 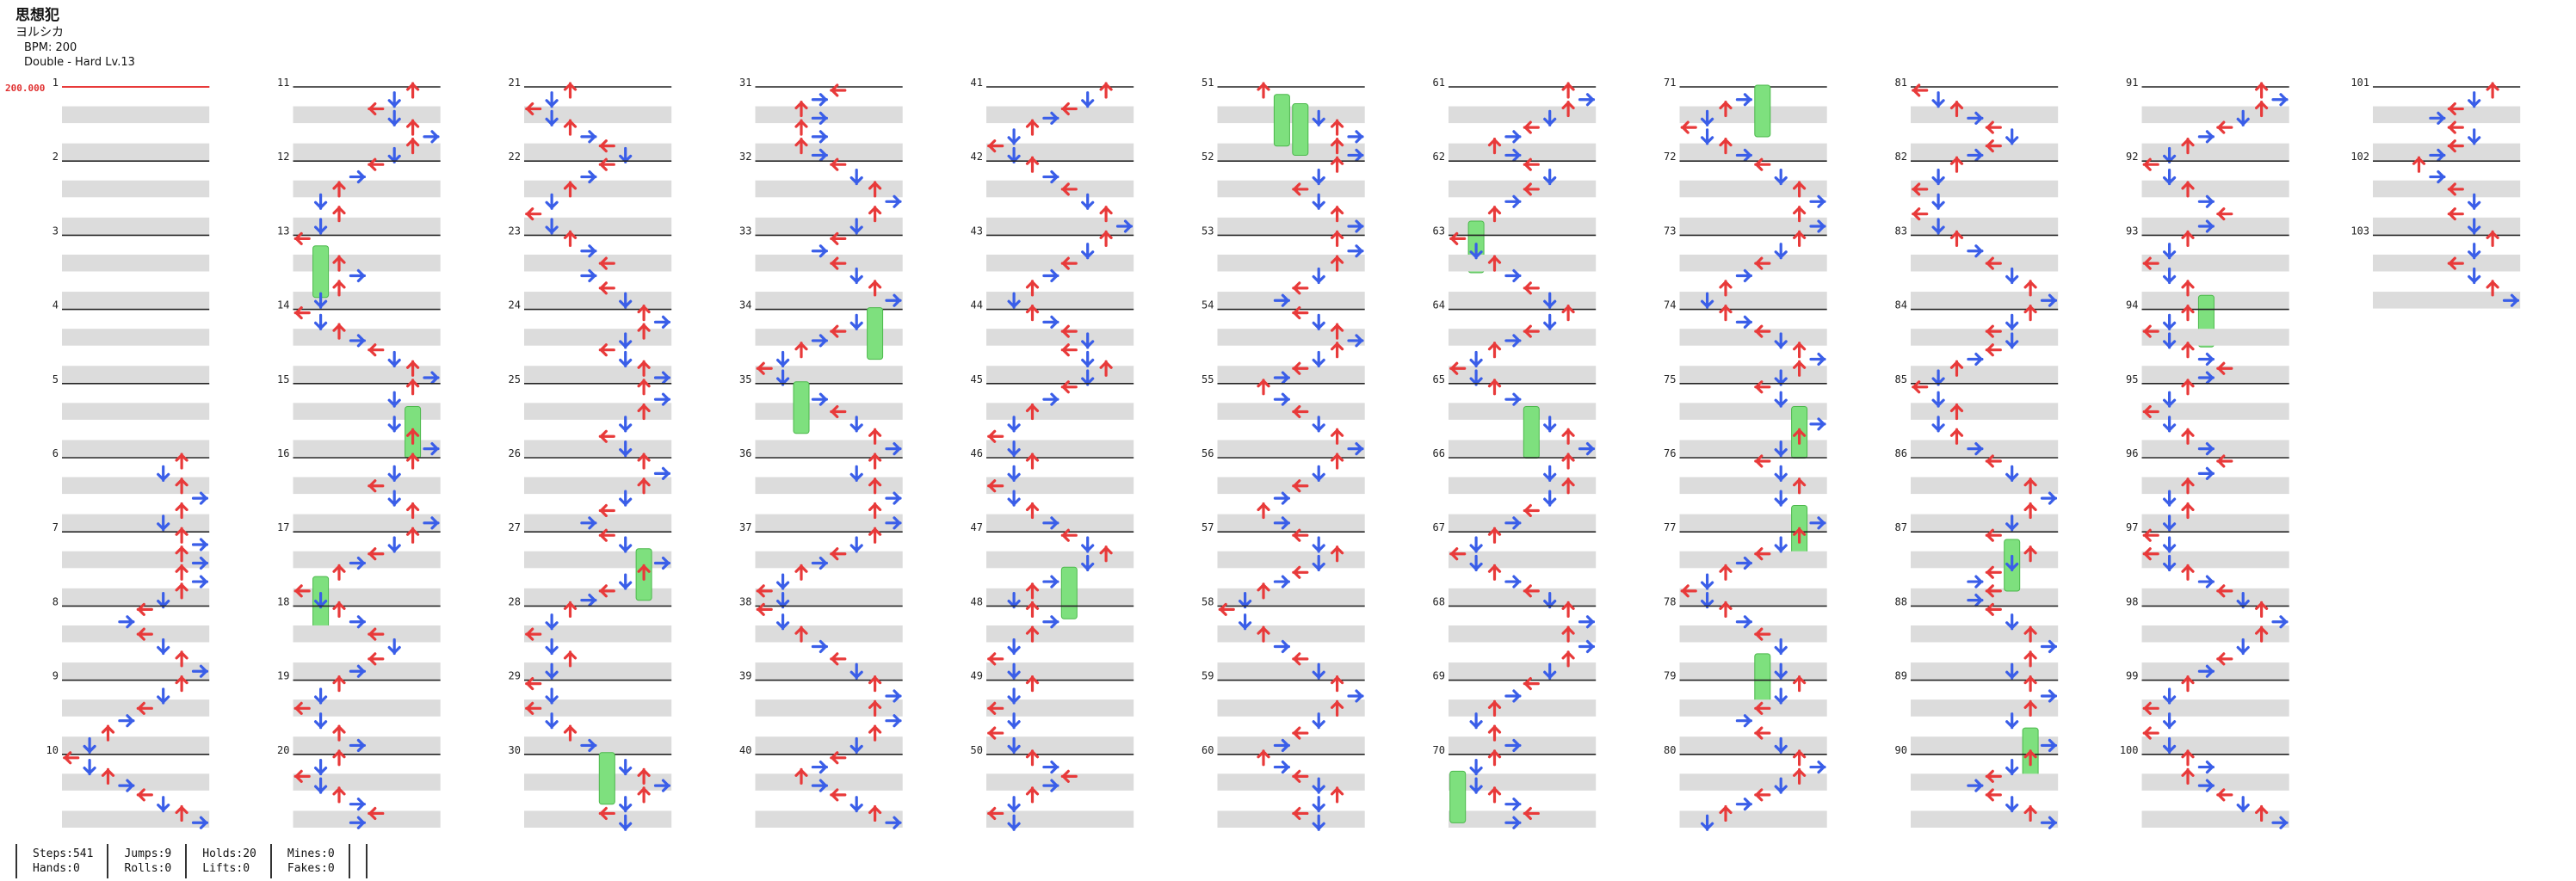 What do you see at coordinates (1439, 379) in the screenshot?
I see `measure-number: 65` at bounding box center [1439, 379].